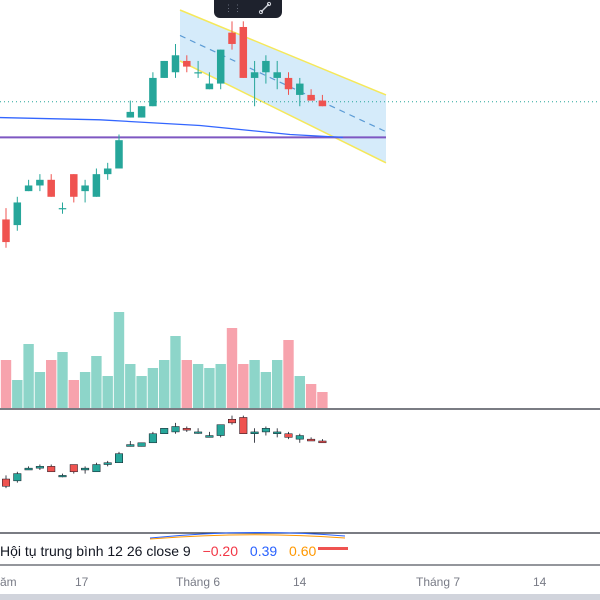  Describe the element at coordinates (333, 548) in the screenshot. I see `macd-histogram` at that location.